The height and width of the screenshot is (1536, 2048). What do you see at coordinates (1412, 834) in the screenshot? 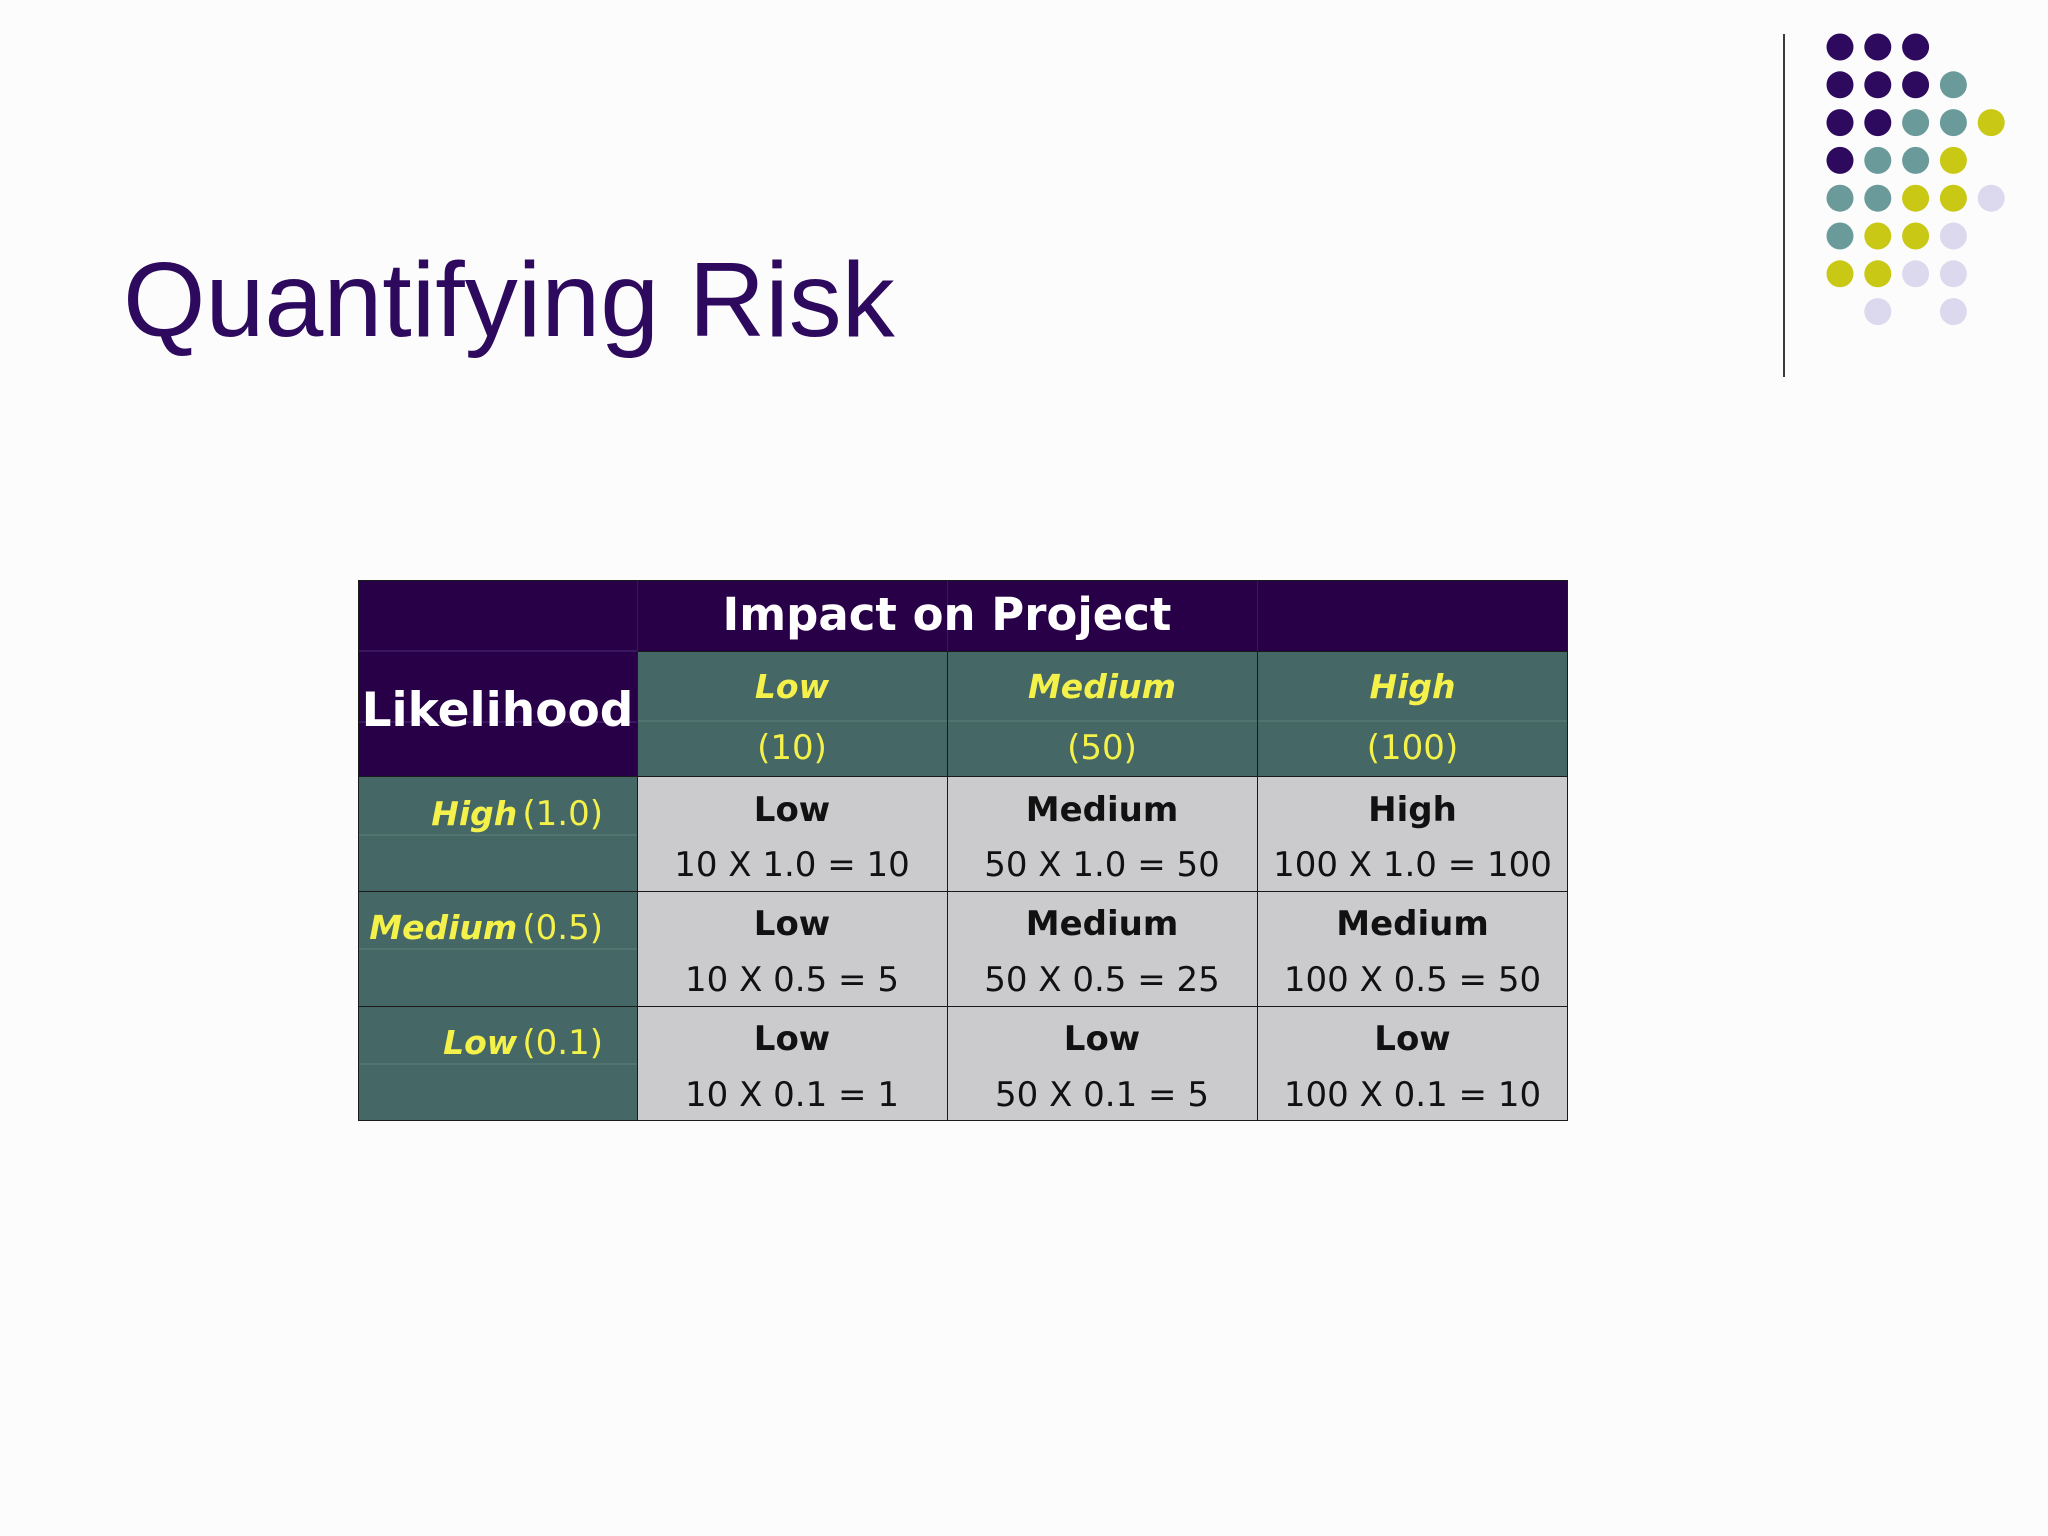
I see `risk-cell: High 100 X 1.0 = 100` at bounding box center [1412, 834].